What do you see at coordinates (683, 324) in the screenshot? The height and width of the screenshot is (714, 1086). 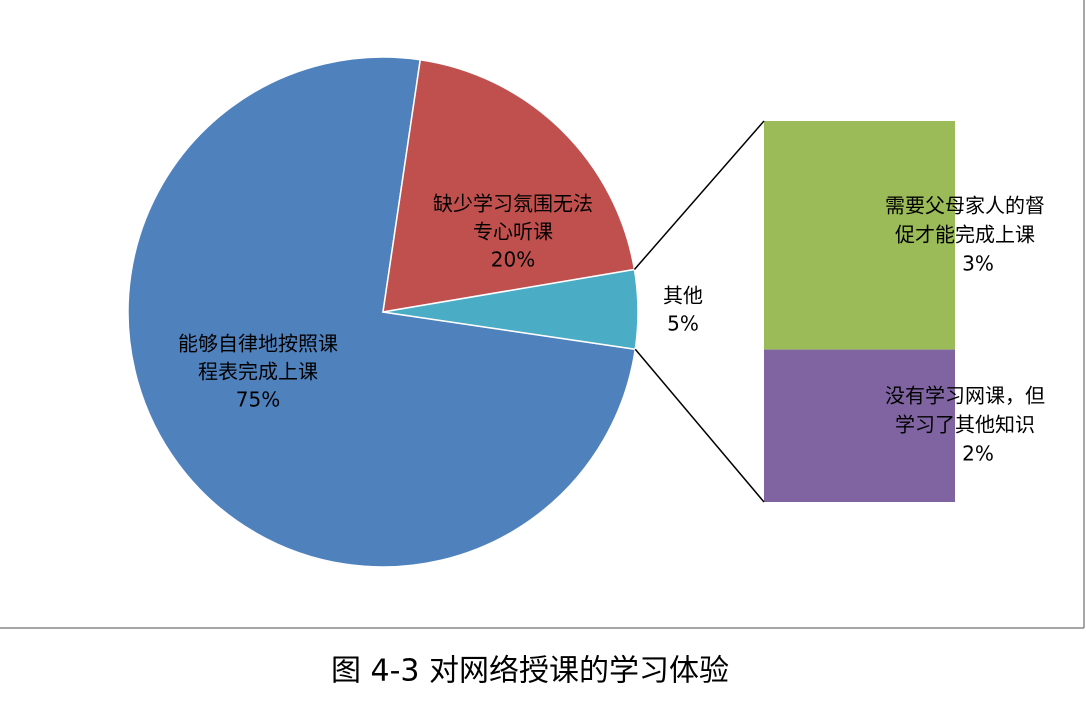 I see `slice-value-label: 5%` at bounding box center [683, 324].